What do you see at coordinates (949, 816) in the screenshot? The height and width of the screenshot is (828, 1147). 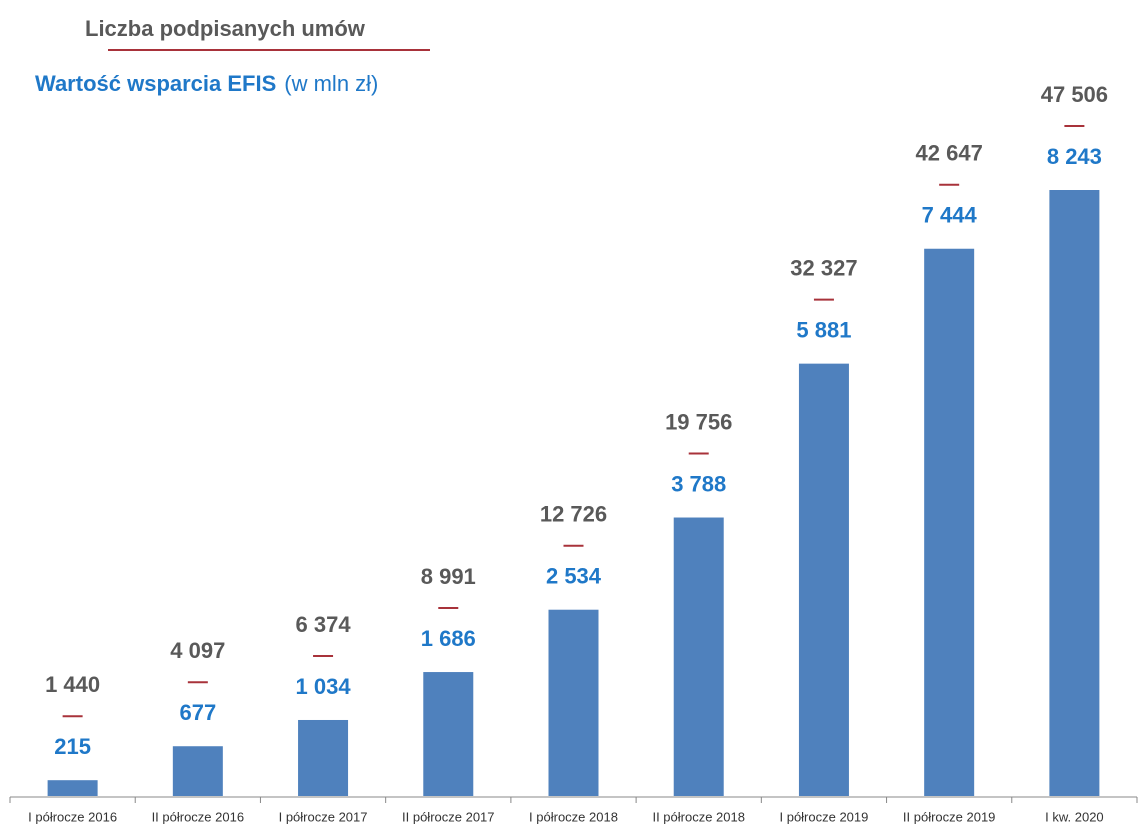 I see `x-tick-label: II półrocze 2019` at bounding box center [949, 816].